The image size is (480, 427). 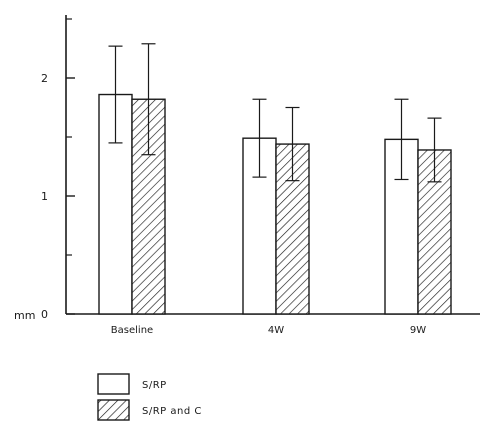 What do you see at coordinates (149, 397) in the screenshot?
I see `legend: S/RP S/RP and C` at bounding box center [149, 397].